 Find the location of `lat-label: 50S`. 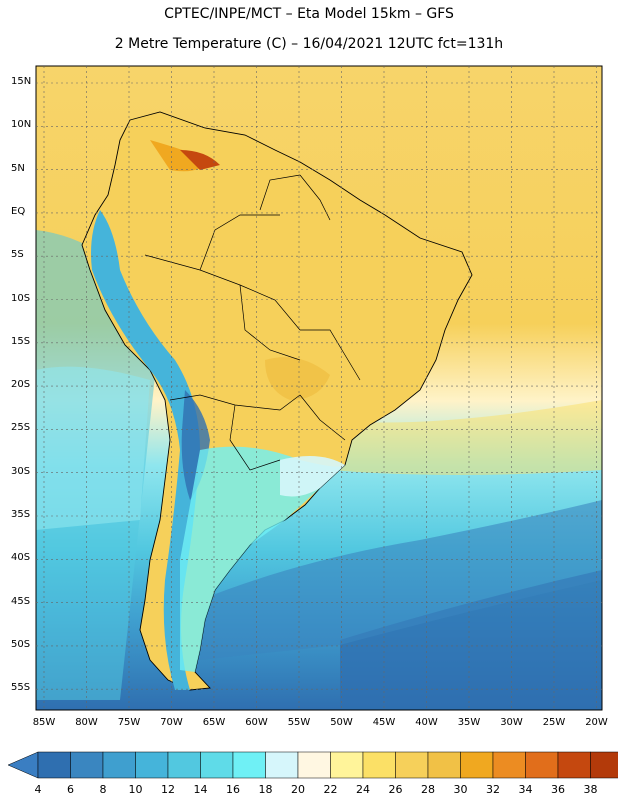

lat-label: 50S is located at coordinates (21, 644).